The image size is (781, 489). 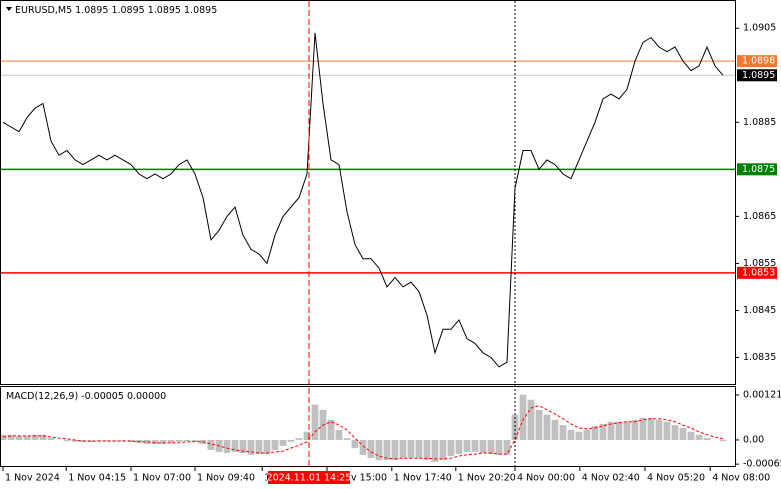 I want to click on y-tick-label: 1.0845, so click(x=759, y=310).